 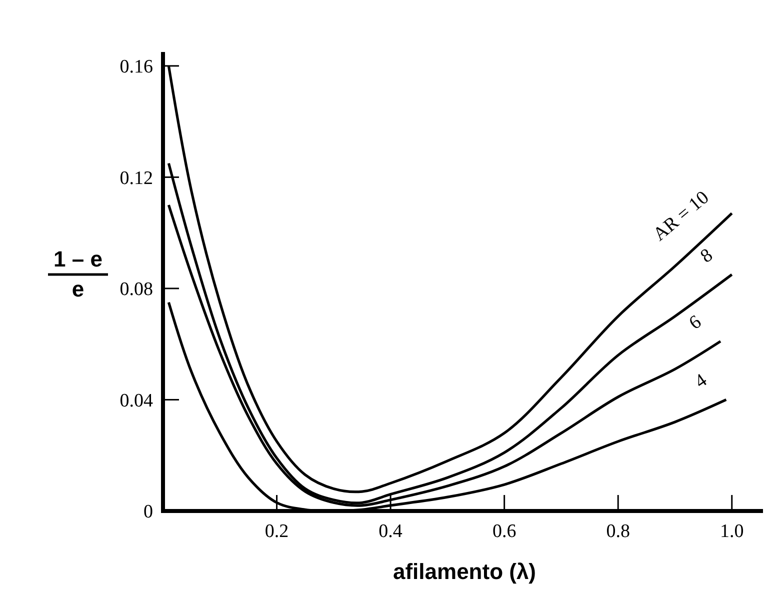 I want to click on x-tick-label: 0.6, so click(x=504, y=531).